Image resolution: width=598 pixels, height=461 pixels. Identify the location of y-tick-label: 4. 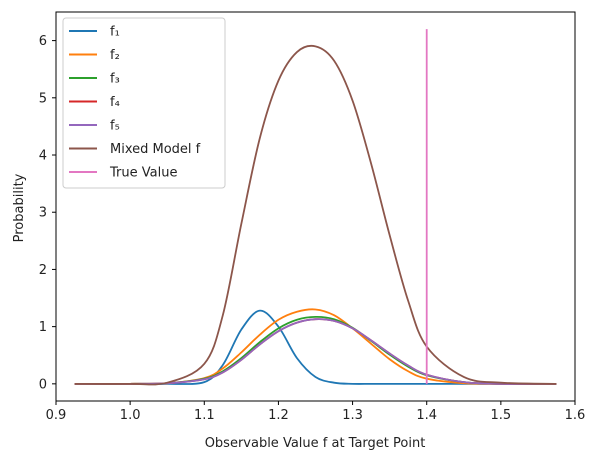
(43, 156).